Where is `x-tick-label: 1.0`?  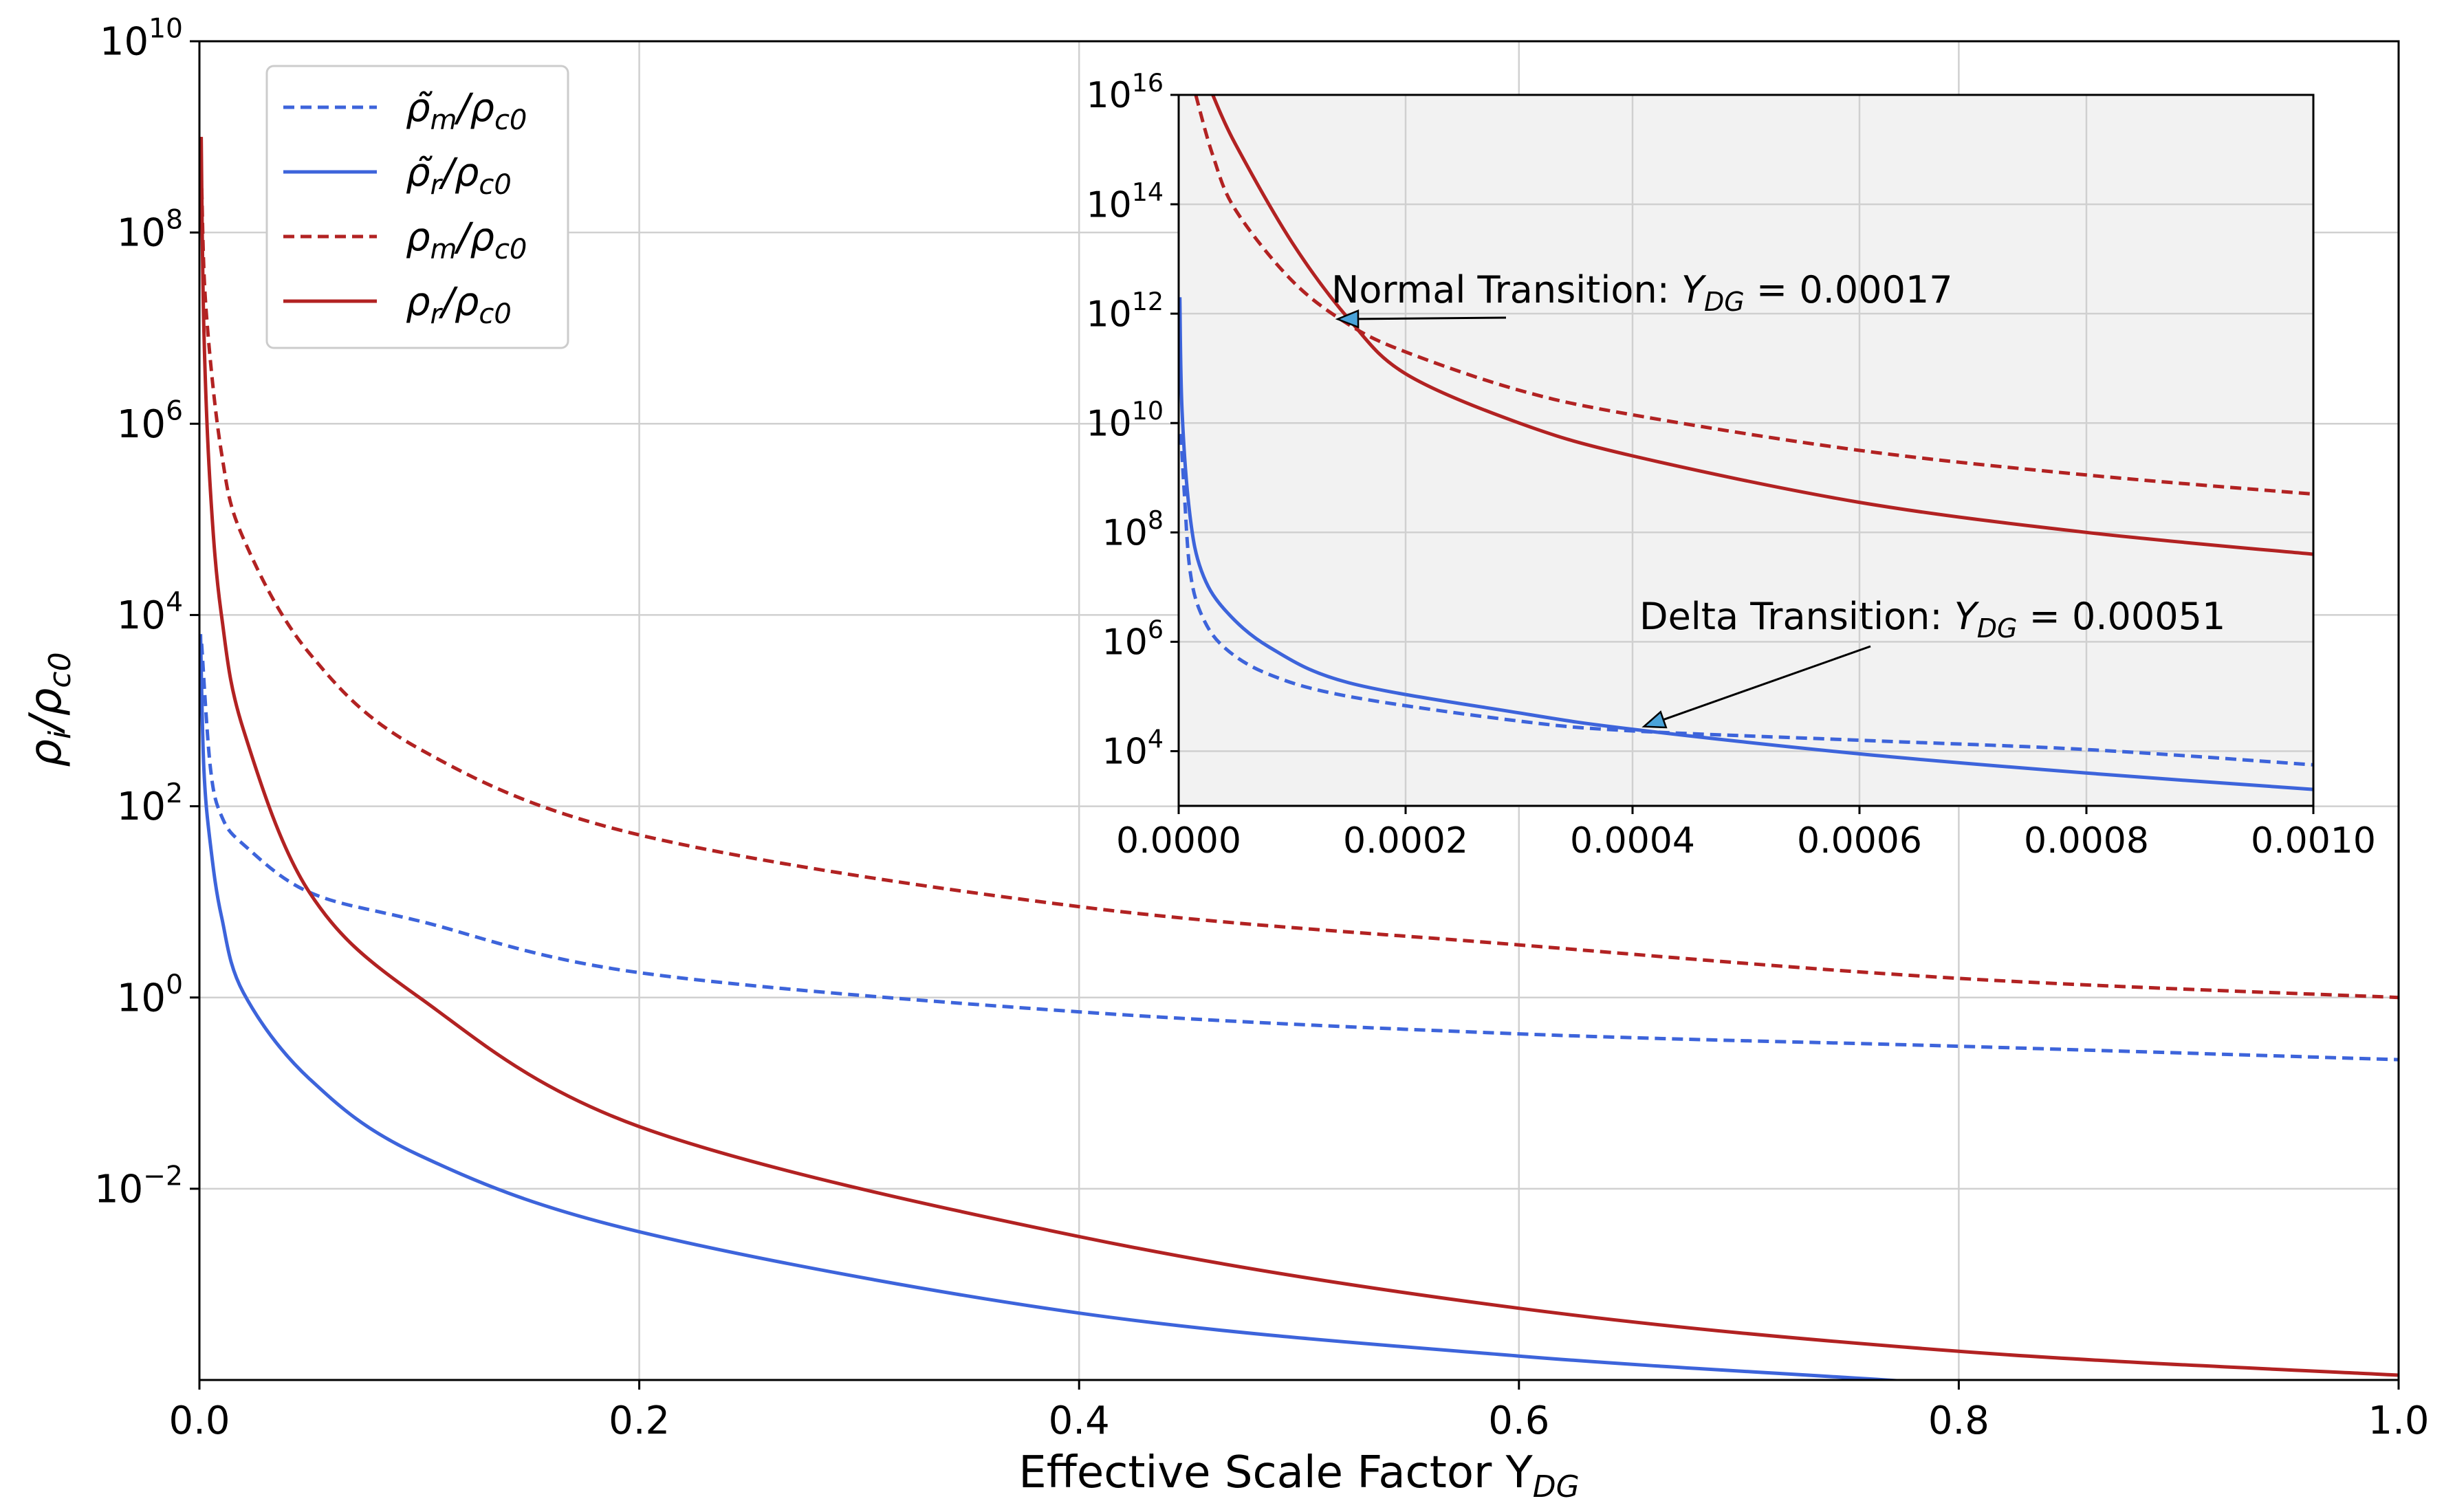
x-tick-label: 1.0 is located at coordinates (2398, 1421).